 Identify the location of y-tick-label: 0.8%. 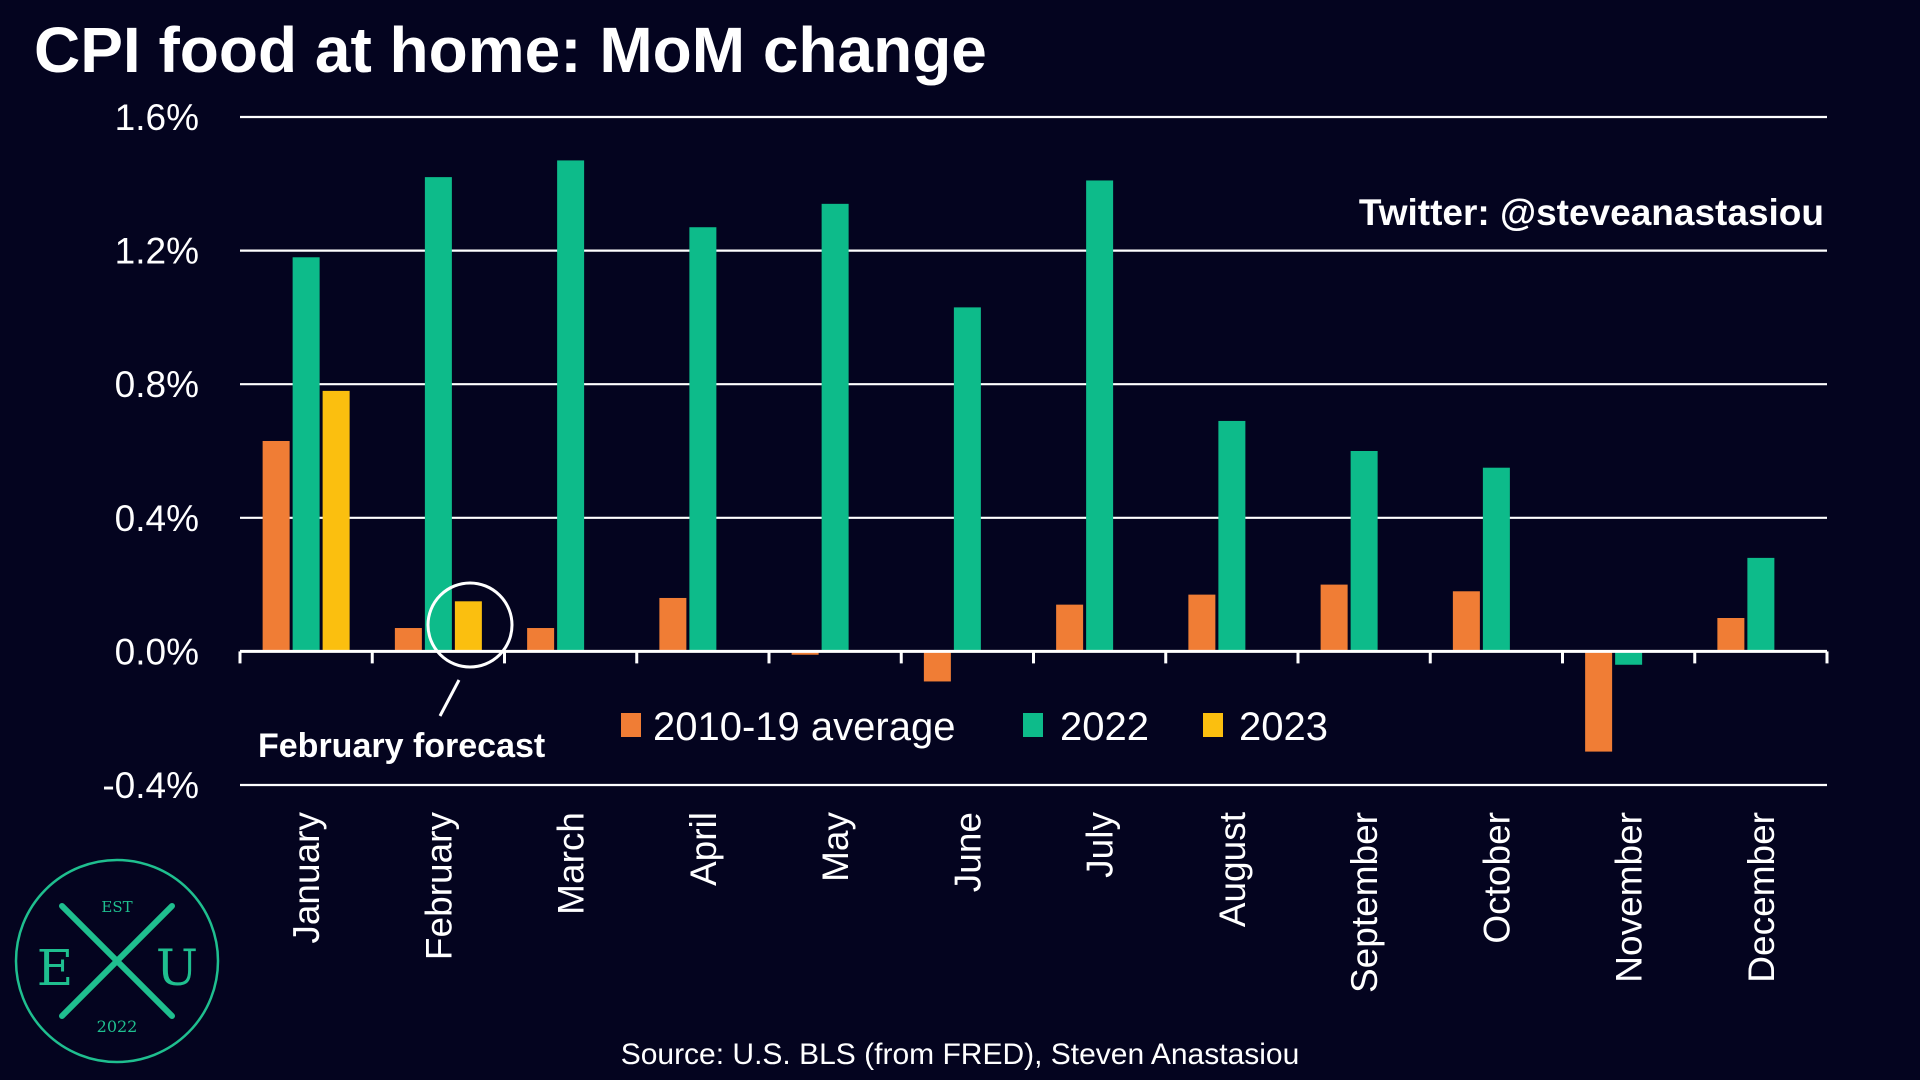
(157, 384).